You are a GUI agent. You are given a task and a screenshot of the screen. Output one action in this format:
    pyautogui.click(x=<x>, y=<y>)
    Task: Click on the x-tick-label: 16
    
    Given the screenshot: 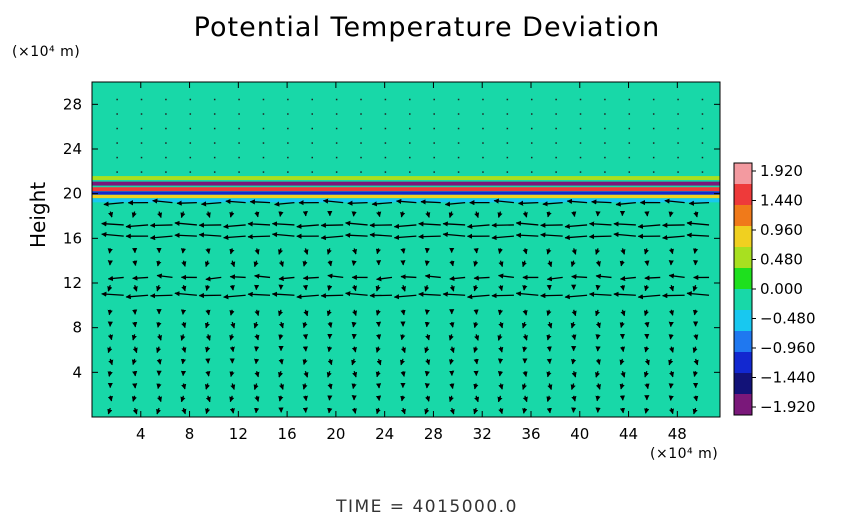 What is the action you would take?
    pyautogui.click(x=287, y=434)
    